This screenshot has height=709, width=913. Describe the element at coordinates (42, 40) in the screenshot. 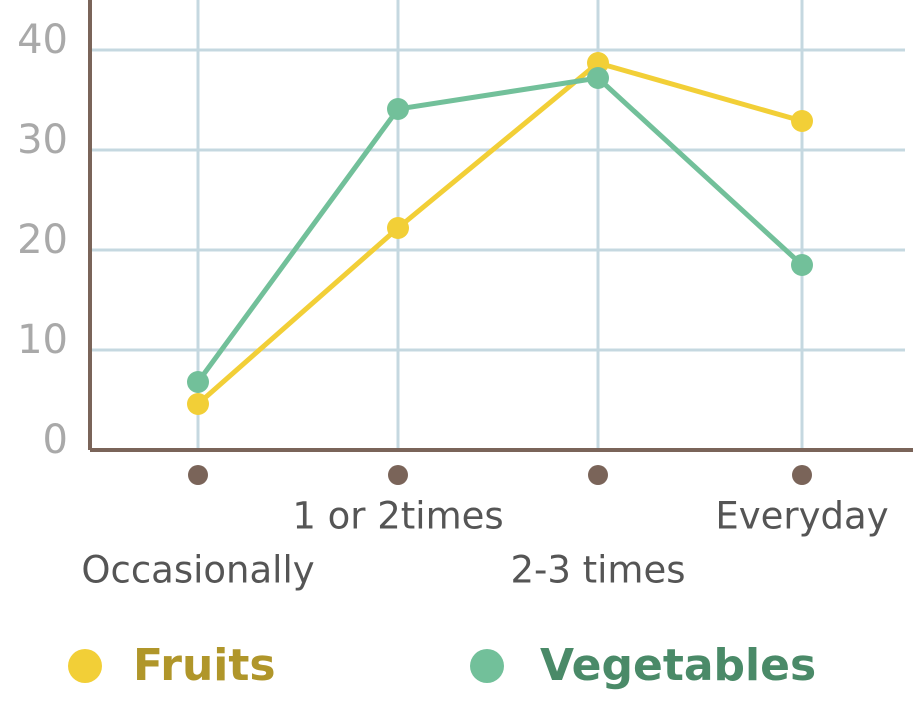

I see `y-tick-label: 40` at that location.